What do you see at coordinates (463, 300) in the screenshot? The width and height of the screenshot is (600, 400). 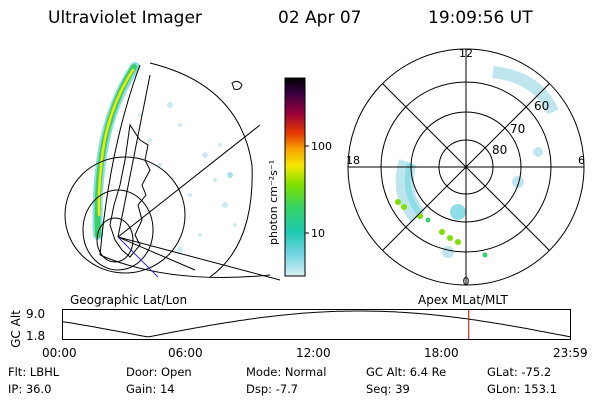 I see `right-map-caption: Apex MLat/MLT` at bounding box center [463, 300].